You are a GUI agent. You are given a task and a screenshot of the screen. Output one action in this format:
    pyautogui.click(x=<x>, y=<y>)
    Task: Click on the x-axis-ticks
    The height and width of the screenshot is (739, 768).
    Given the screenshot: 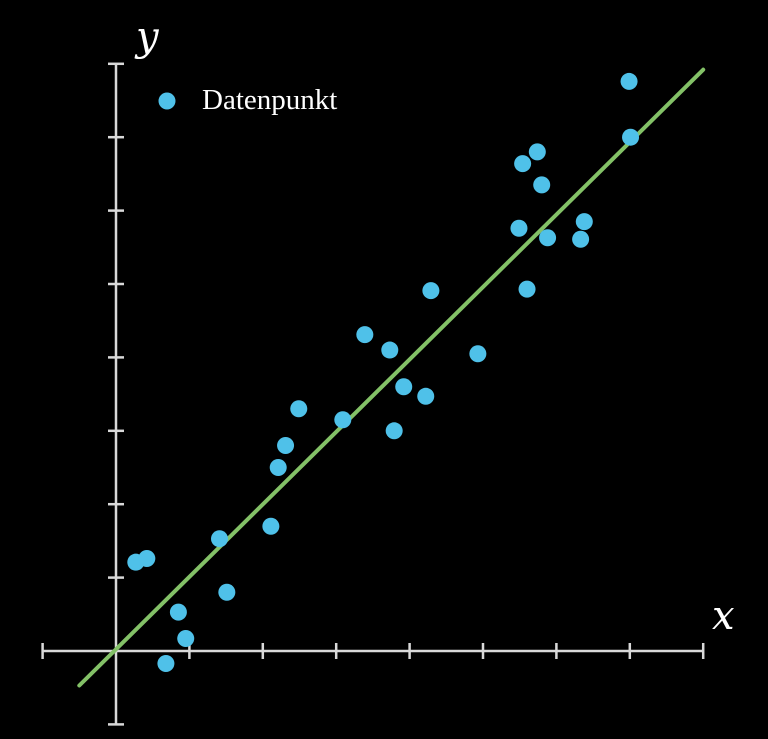 What is the action you would take?
    pyautogui.click(x=373, y=651)
    